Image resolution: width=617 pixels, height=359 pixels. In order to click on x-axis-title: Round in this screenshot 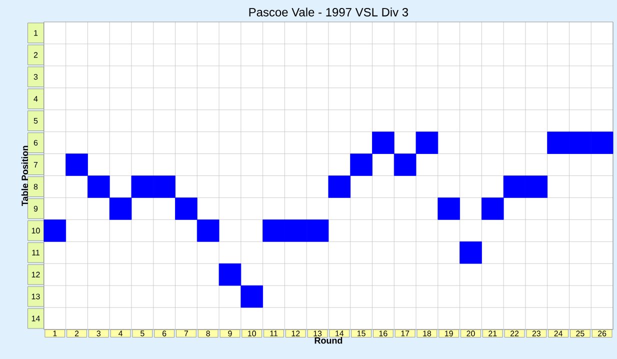, I will do `click(328, 340)`.